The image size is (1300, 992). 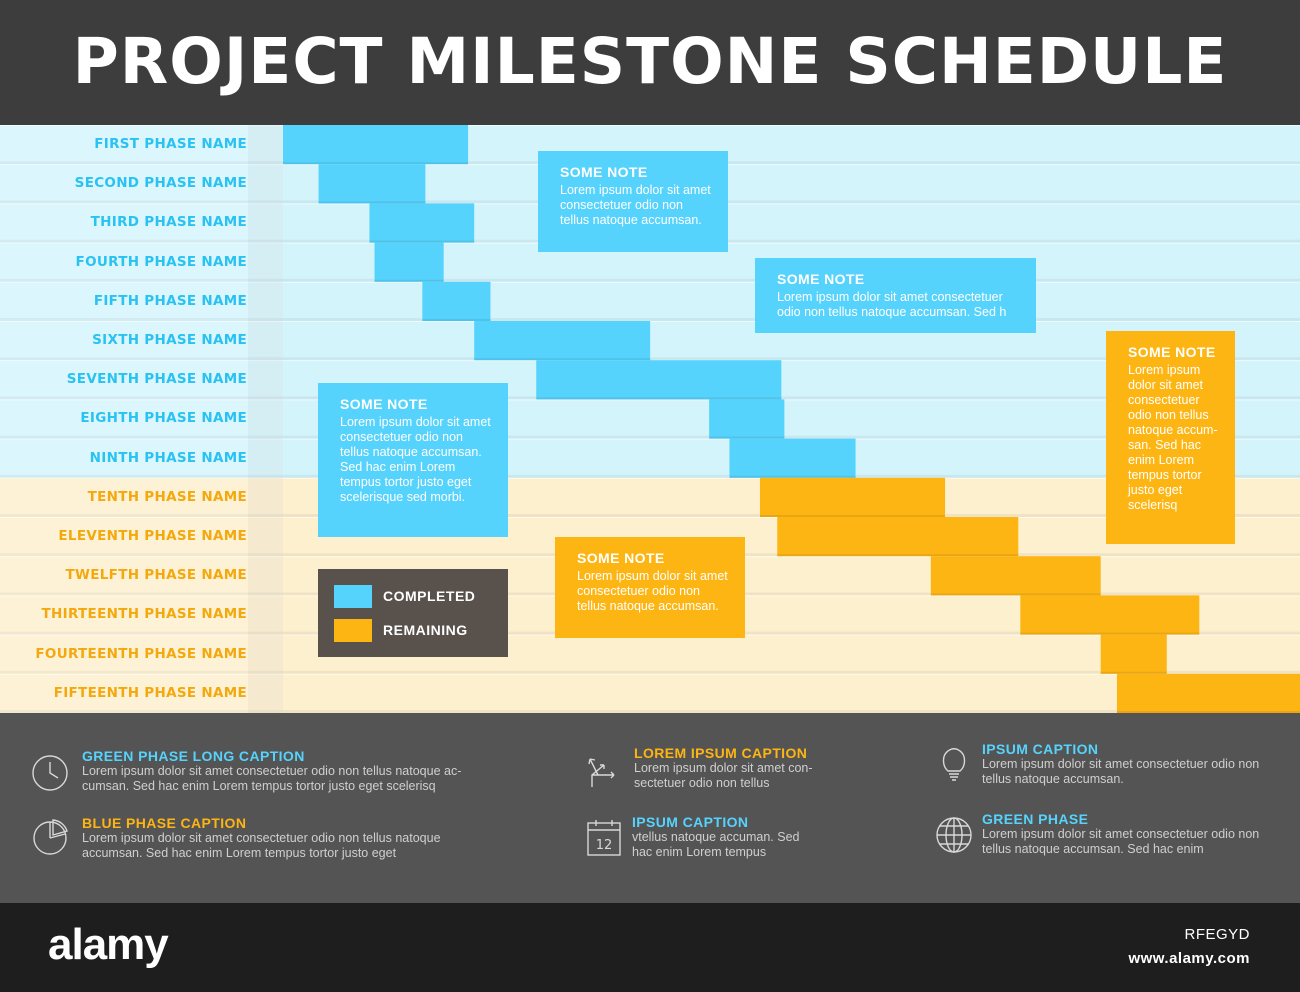 What do you see at coordinates (650, 947) in the screenshot?
I see `branding-bar` at bounding box center [650, 947].